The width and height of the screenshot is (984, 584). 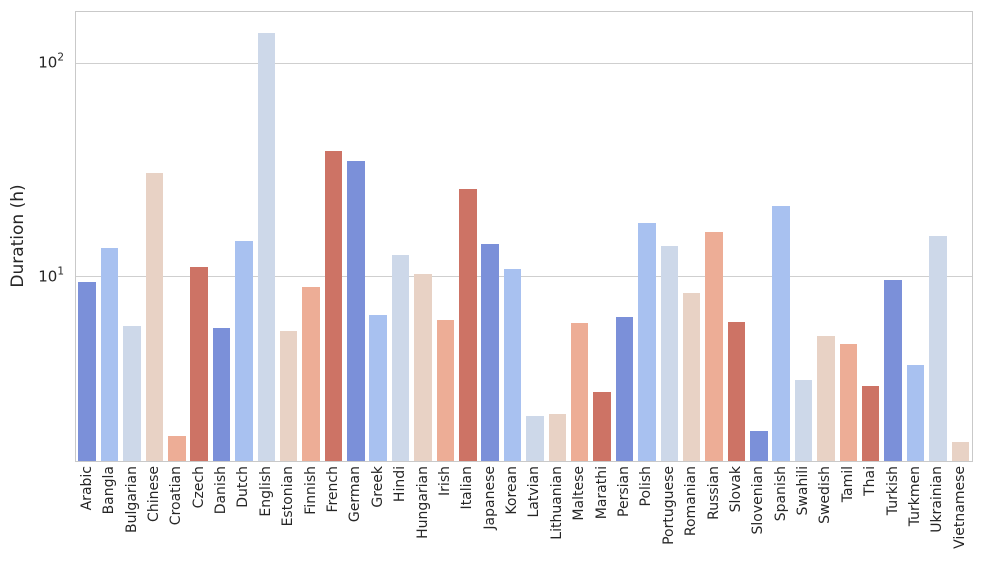 What do you see at coordinates (713, 493) in the screenshot?
I see `x-tick-label-russian: Russian` at bounding box center [713, 493].